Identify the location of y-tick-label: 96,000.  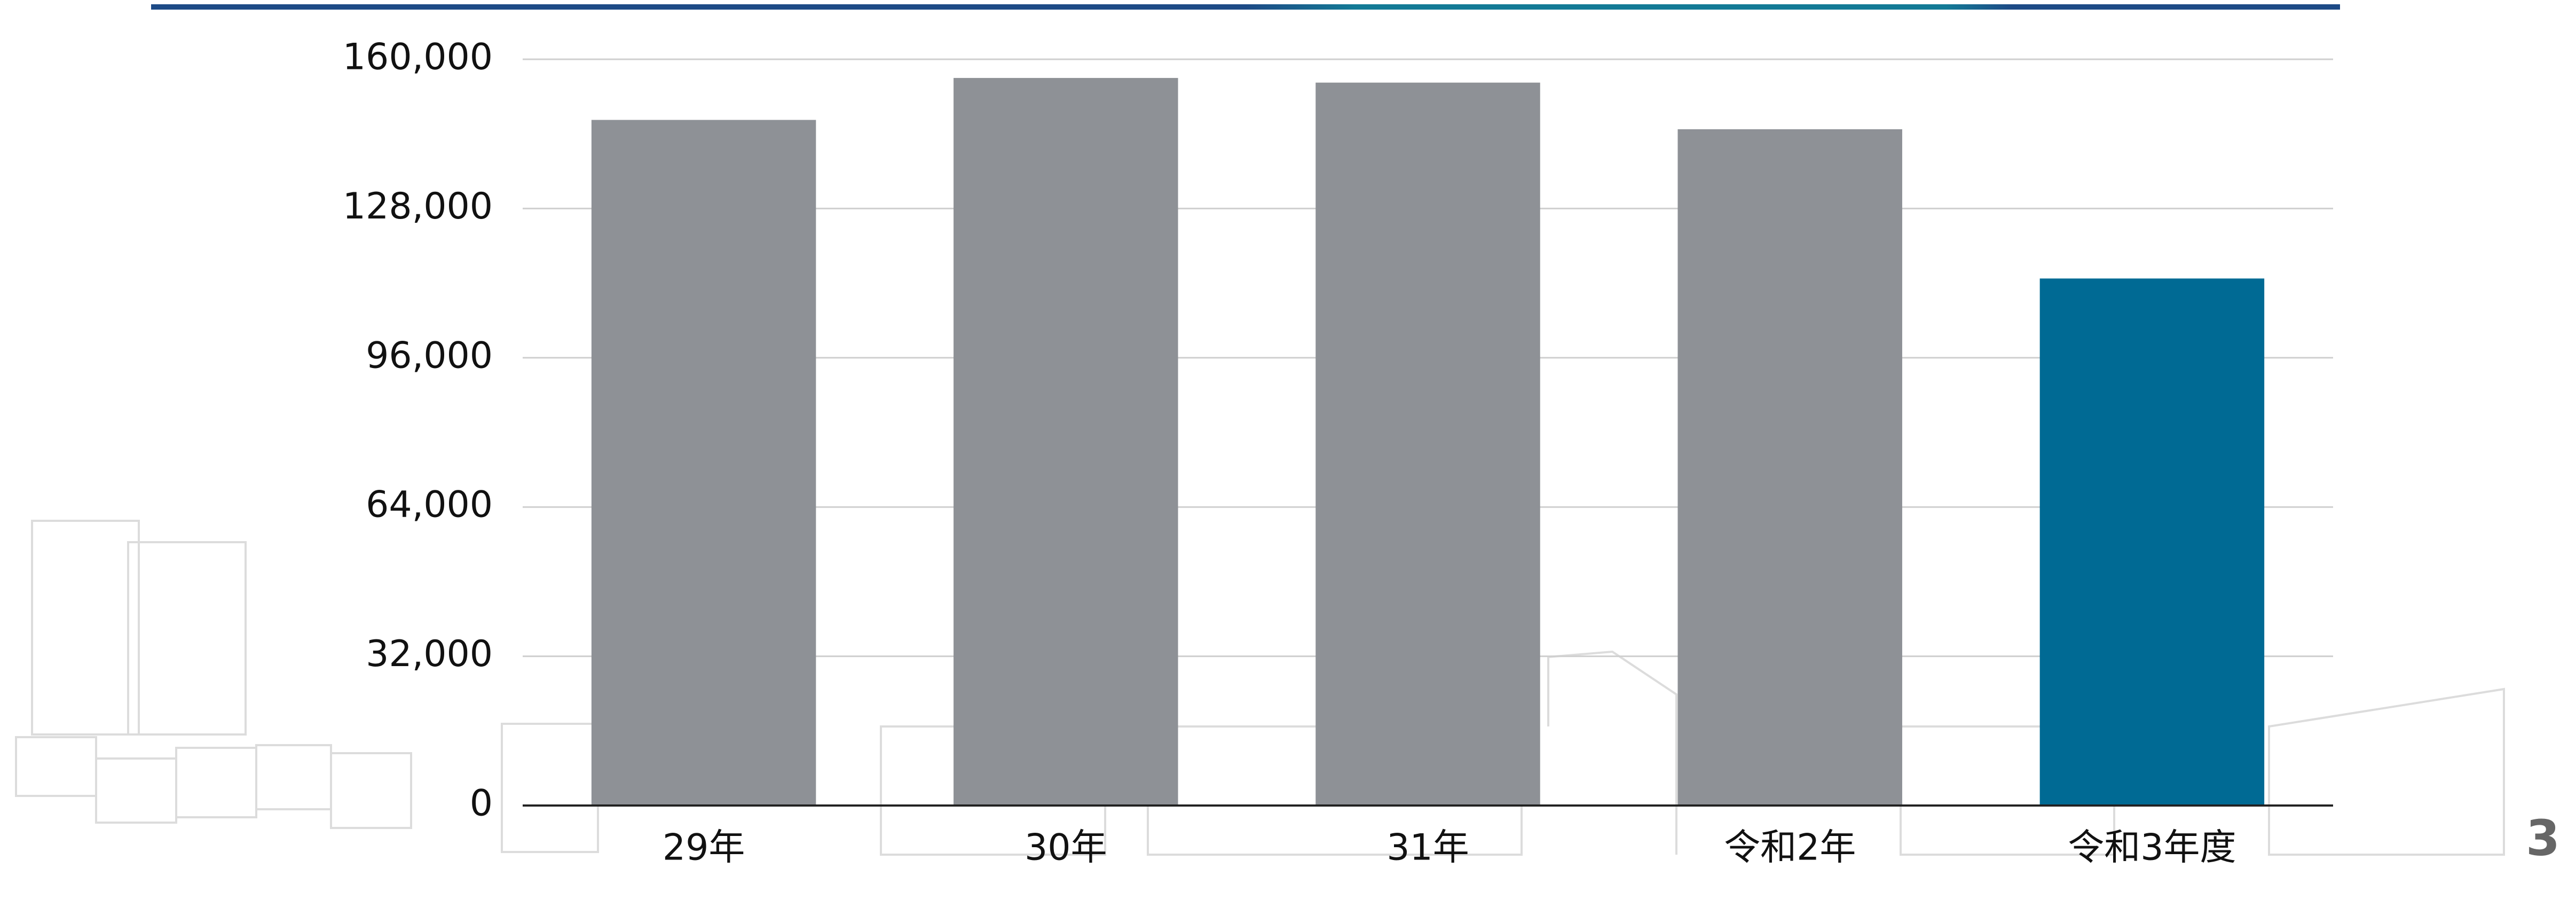
(429, 356).